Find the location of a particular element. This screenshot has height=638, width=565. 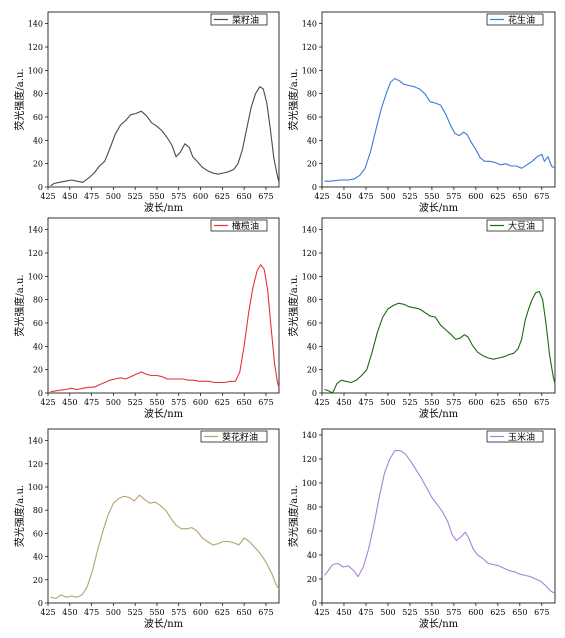

legend-label: 橄榄油 is located at coordinates (245, 226).